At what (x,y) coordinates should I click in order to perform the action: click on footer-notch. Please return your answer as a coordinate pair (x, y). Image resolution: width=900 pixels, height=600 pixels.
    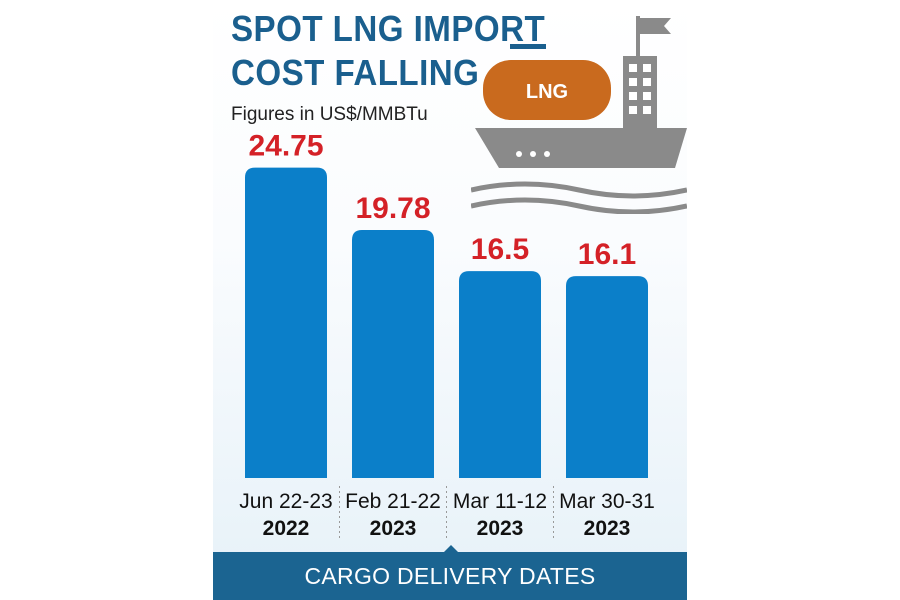
    Looking at the image, I should click on (451, 549).